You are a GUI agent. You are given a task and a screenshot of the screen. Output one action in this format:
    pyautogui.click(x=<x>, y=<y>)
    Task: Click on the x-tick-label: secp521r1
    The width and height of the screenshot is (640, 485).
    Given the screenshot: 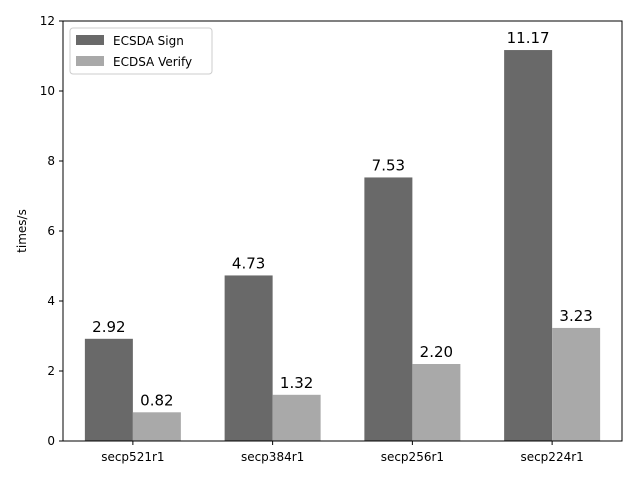 What is the action you would take?
    pyautogui.click(x=132, y=457)
    